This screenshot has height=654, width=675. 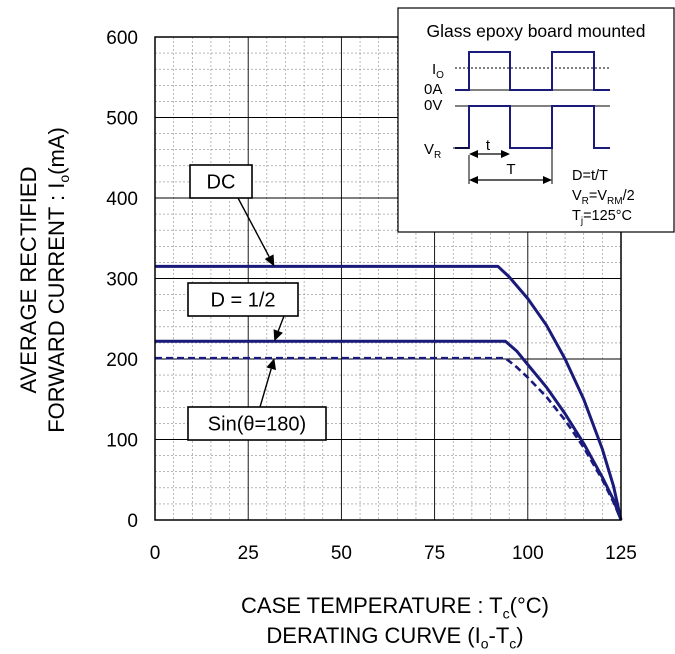 I want to click on callouts: DC D = 1/2 Sin(θ=180), so click(x=257, y=302).